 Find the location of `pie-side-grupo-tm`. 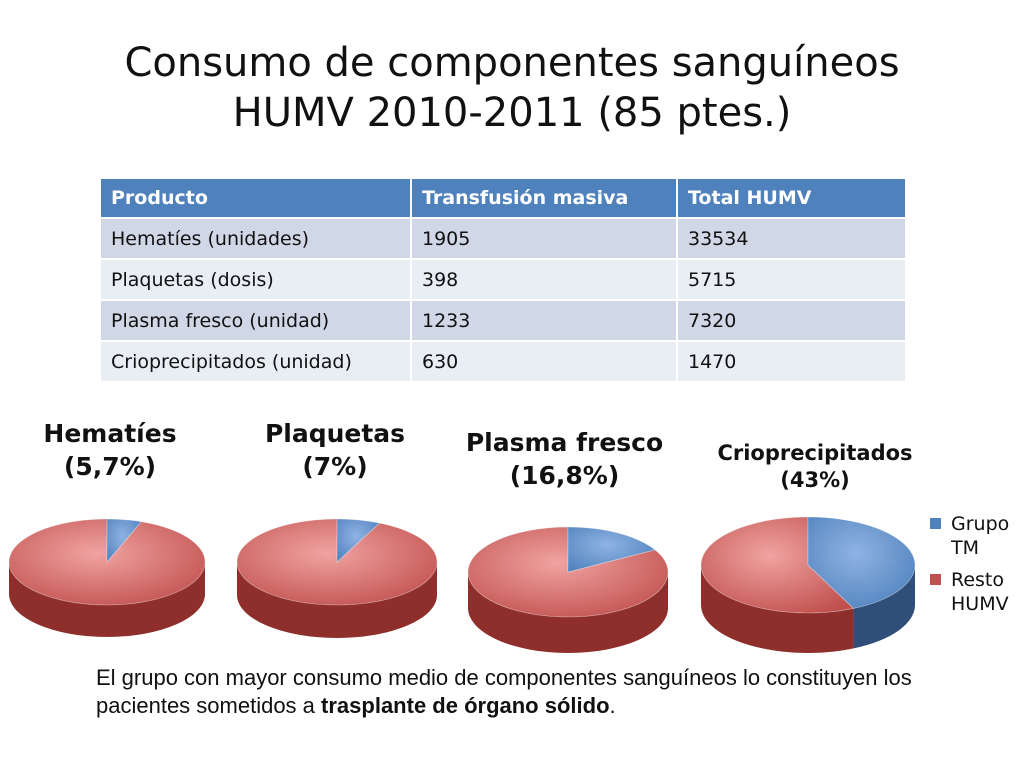

pie-side-grupo-tm is located at coordinates (884, 607).